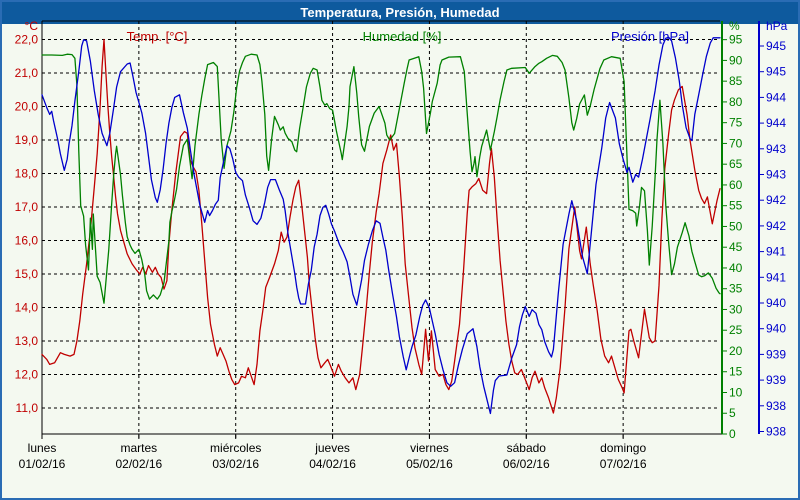  I want to click on temp-axis-tick-label: 12,0, so click(27, 375).